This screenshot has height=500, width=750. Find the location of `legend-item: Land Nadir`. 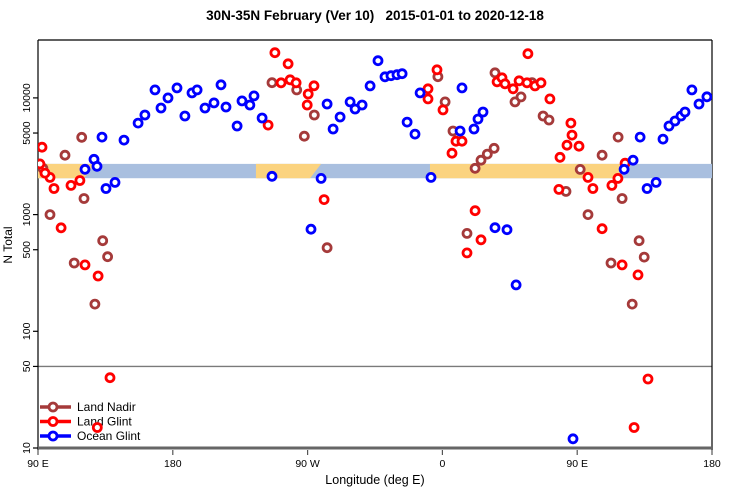

legend-item: Land Nadir is located at coordinates (88, 407).